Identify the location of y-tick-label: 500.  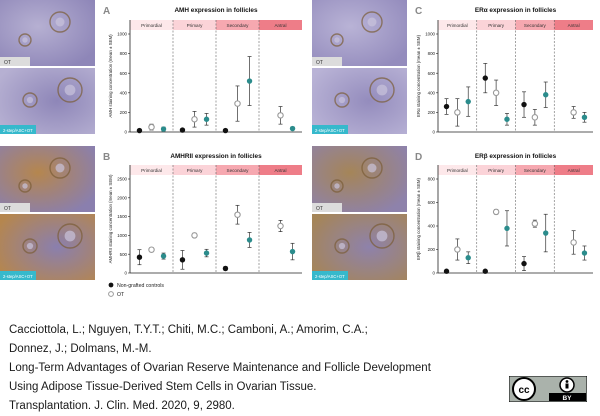
(124, 254).